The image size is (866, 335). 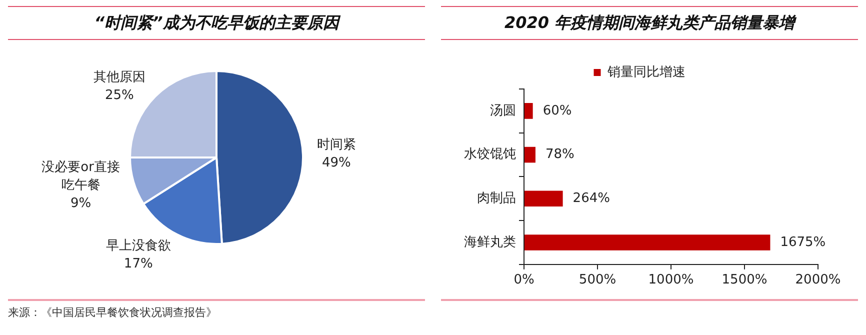 I want to click on data-label: 1675%, so click(x=803, y=242).